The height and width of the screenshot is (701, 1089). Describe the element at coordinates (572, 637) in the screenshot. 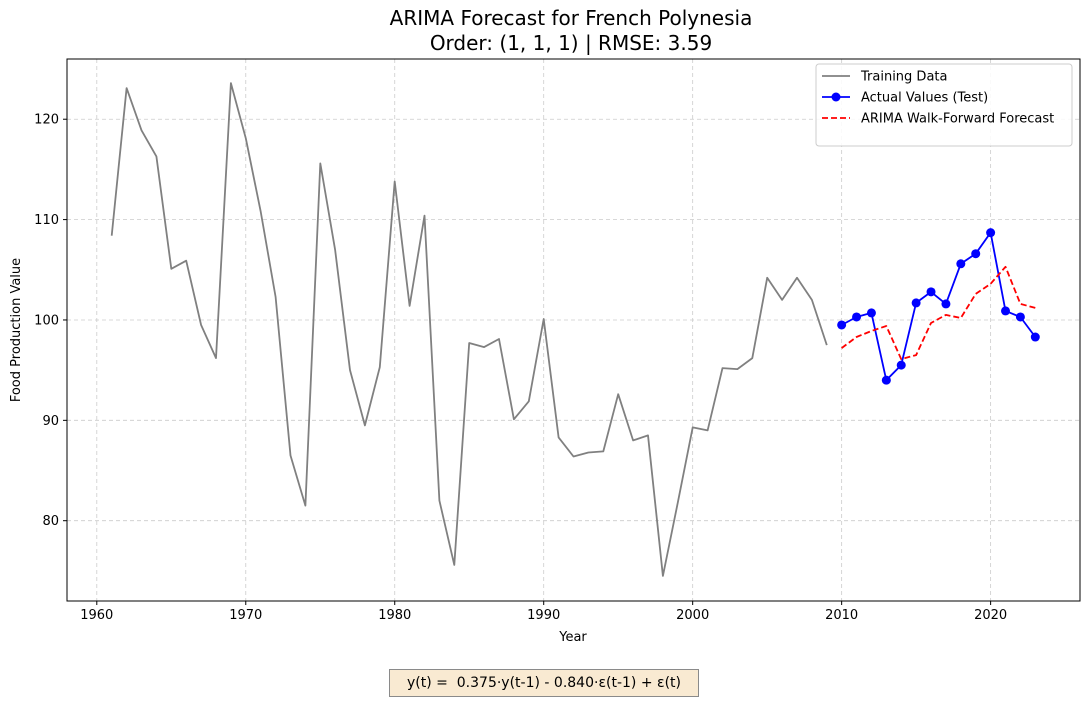

I see `x-axis-label: Year` at that location.